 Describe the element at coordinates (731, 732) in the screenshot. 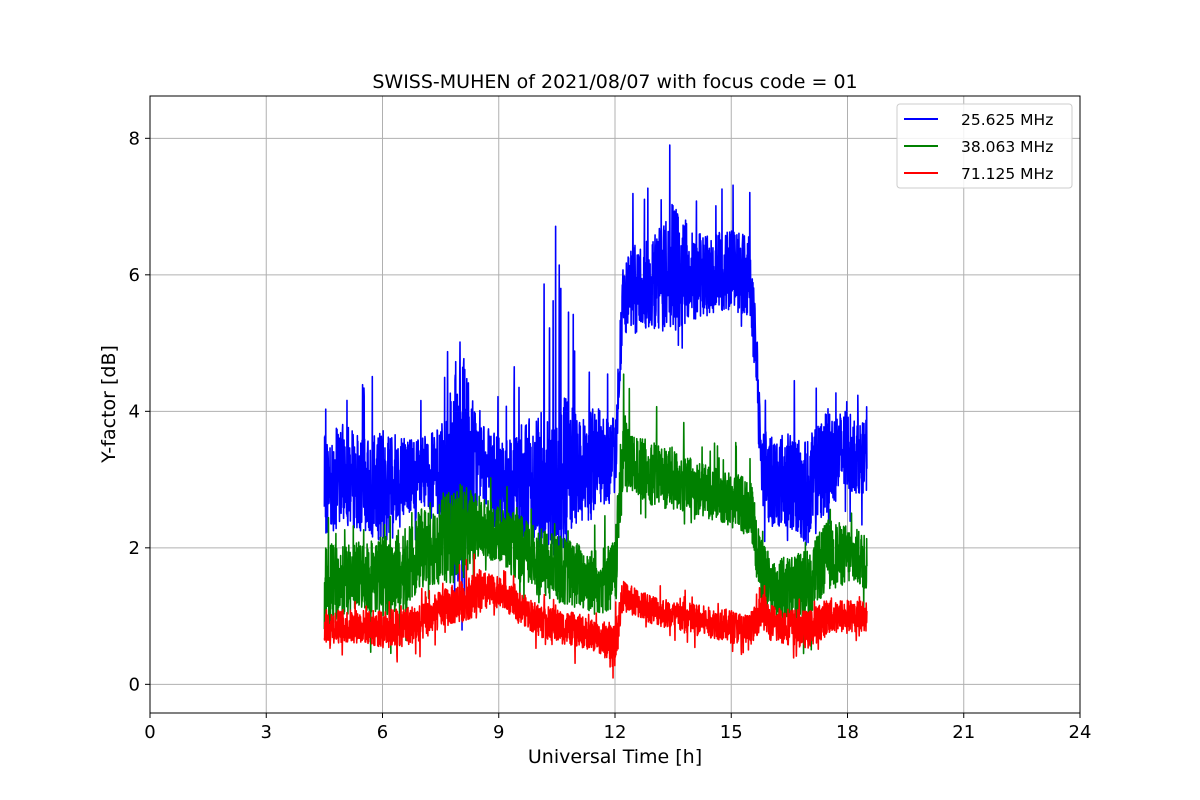

I see `x-tick-label: 15` at that location.